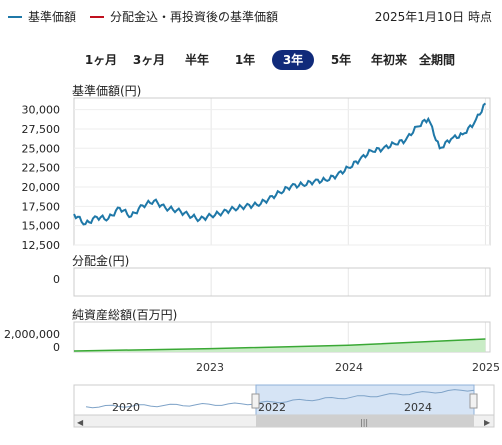 Image resolution: width=502 pixels, height=445 pixels. What do you see at coordinates (107, 91) in the screenshot?
I see `nav-axis-label: 基準価額(円)` at bounding box center [107, 91].